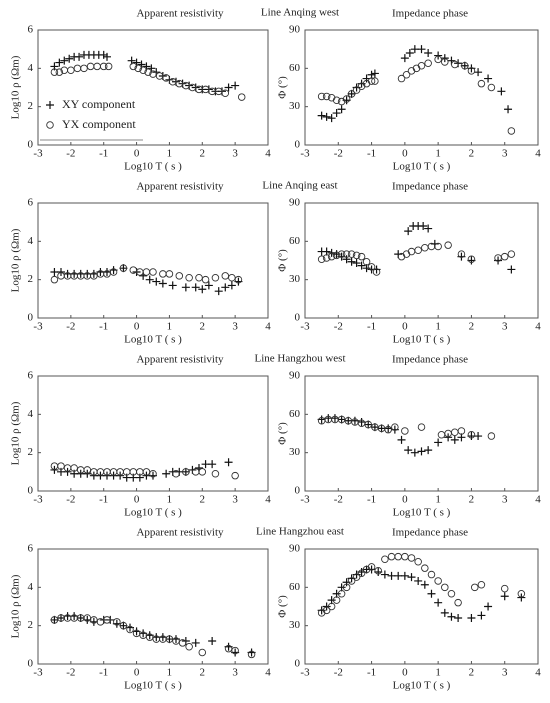 The width and height of the screenshot is (550, 703). What do you see at coordinates (170, 327) in the screenshot?
I see `x-tick-label: 1` at bounding box center [170, 327].